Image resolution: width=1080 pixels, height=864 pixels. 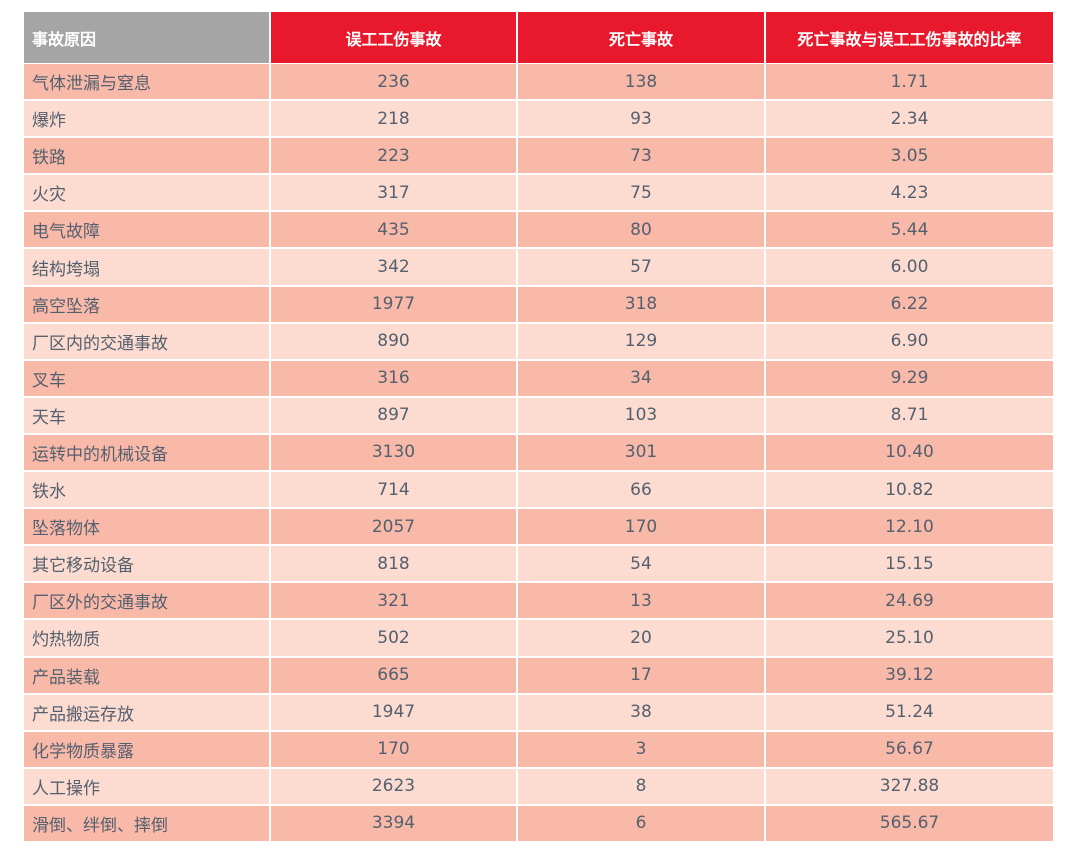 I want to click on cause-cell: 火灾, so click(x=146, y=193).